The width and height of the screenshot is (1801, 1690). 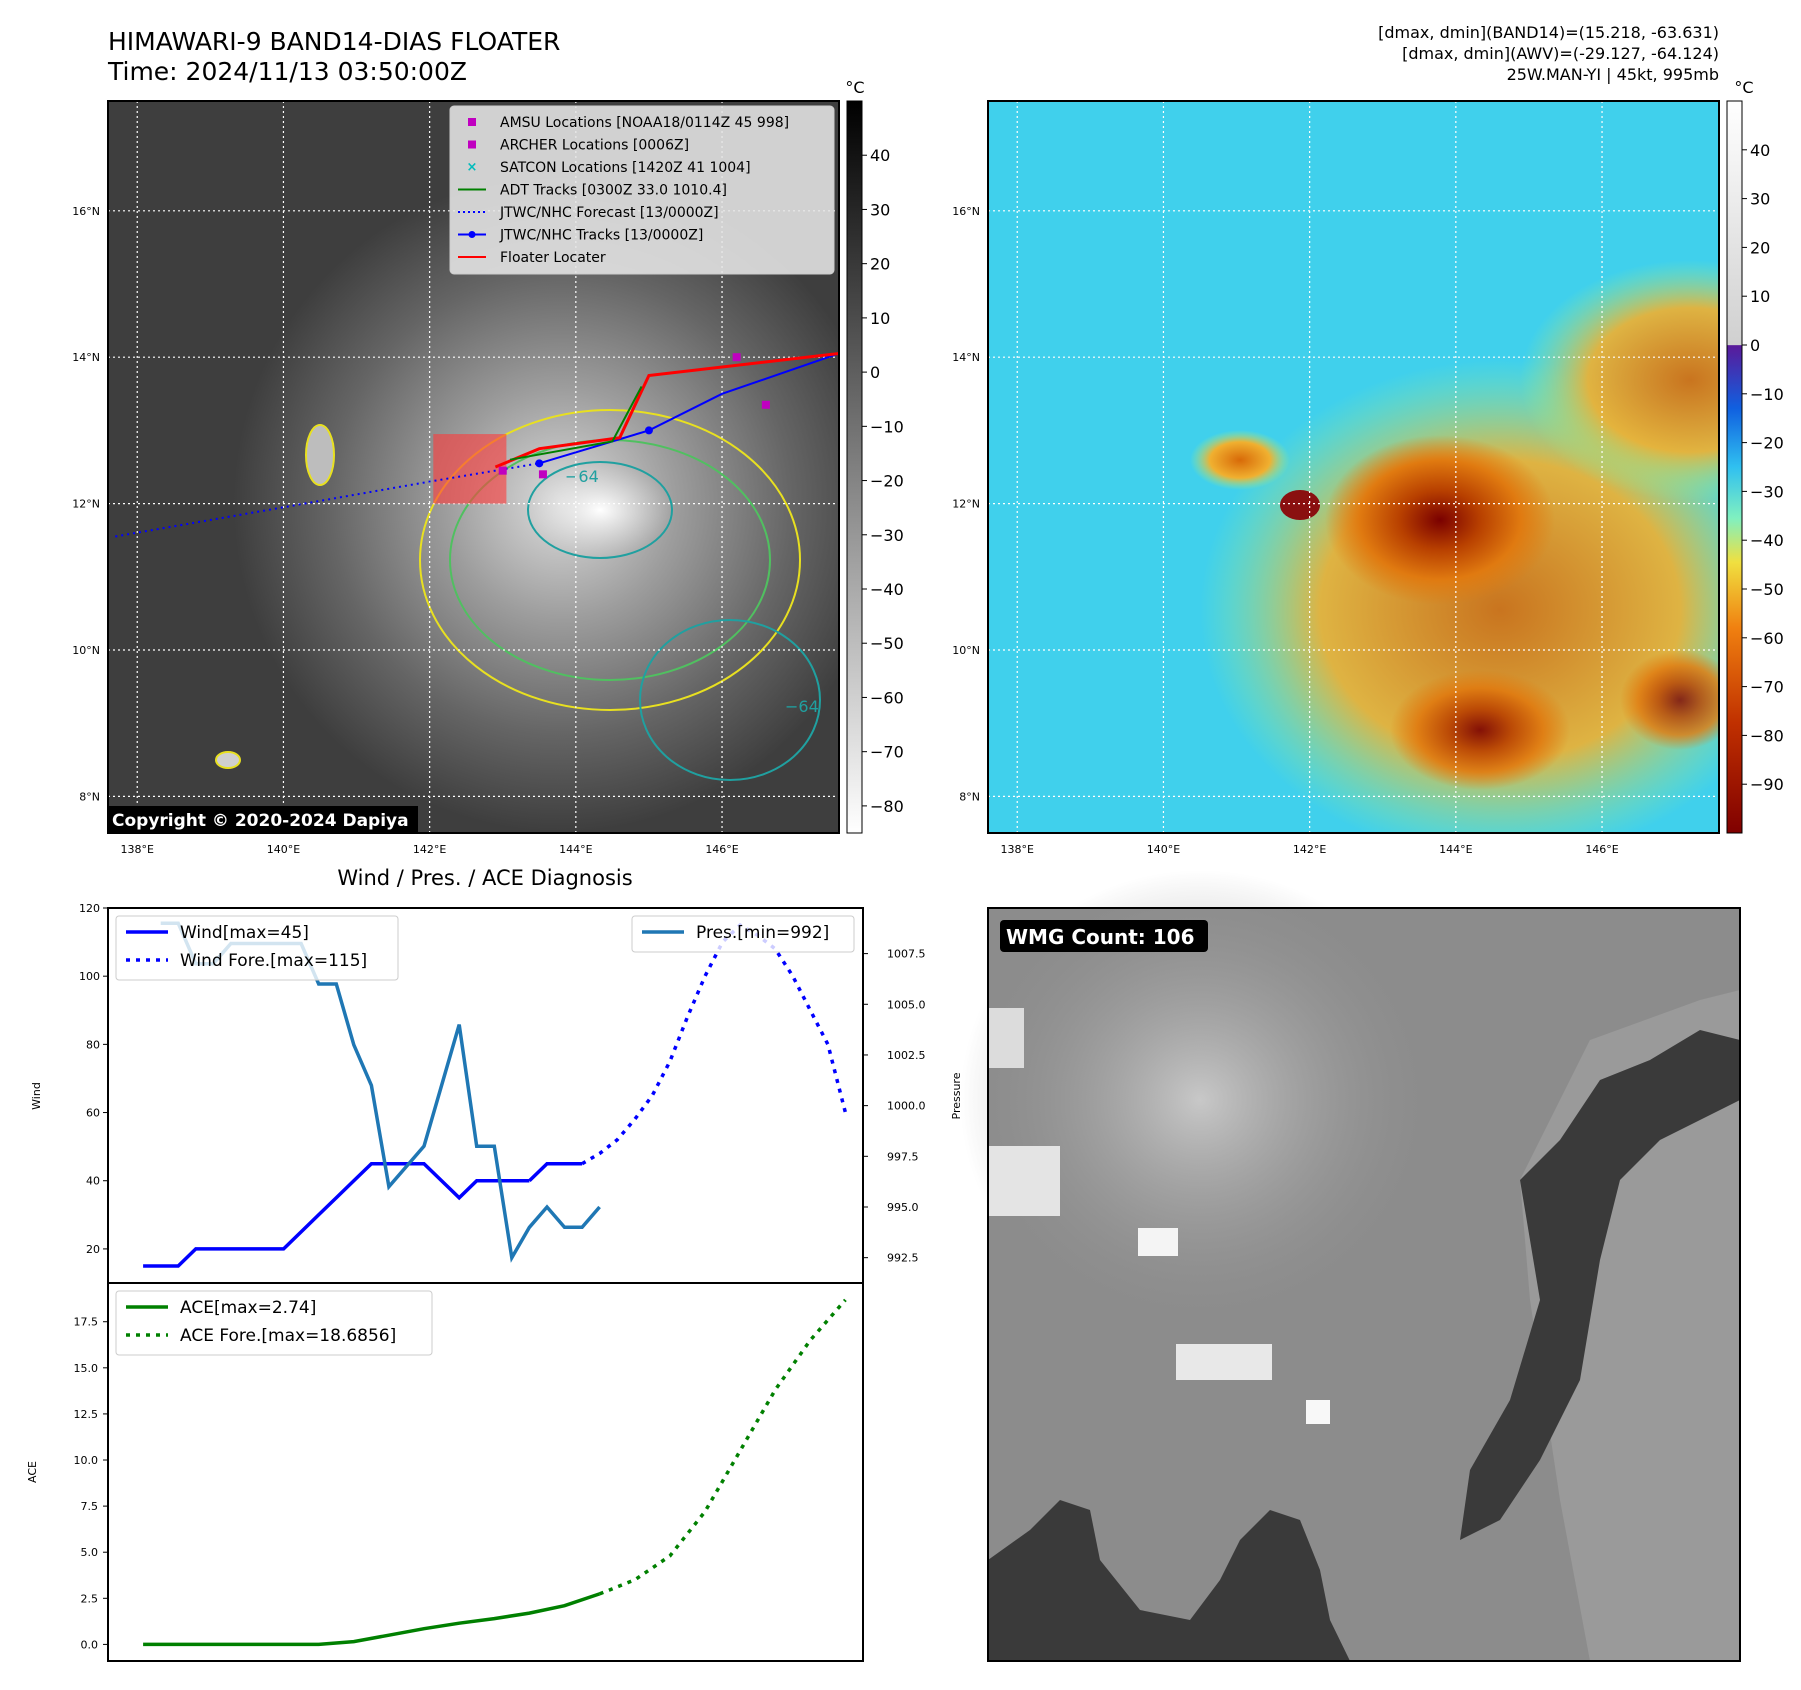 I want to click on info-storm: 25W.MAN-YI | 45kt, 995mb, so click(x=1613, y=74).